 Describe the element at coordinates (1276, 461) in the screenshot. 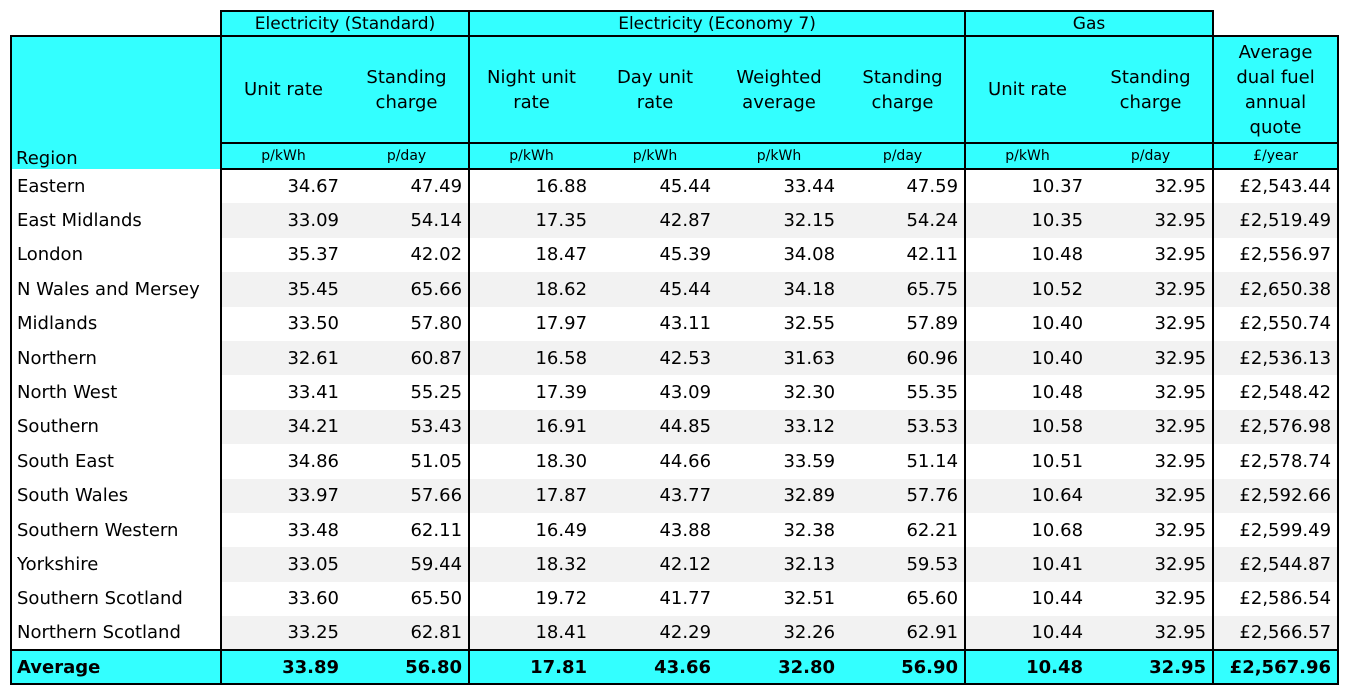

I see `annual-quote-cell: £2,578.74` at that location.